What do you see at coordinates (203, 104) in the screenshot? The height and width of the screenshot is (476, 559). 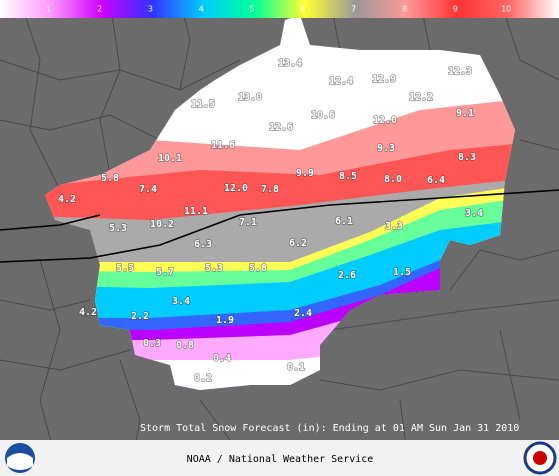 I see `snow-amount: 11.5` at bounding box center [203, 104].